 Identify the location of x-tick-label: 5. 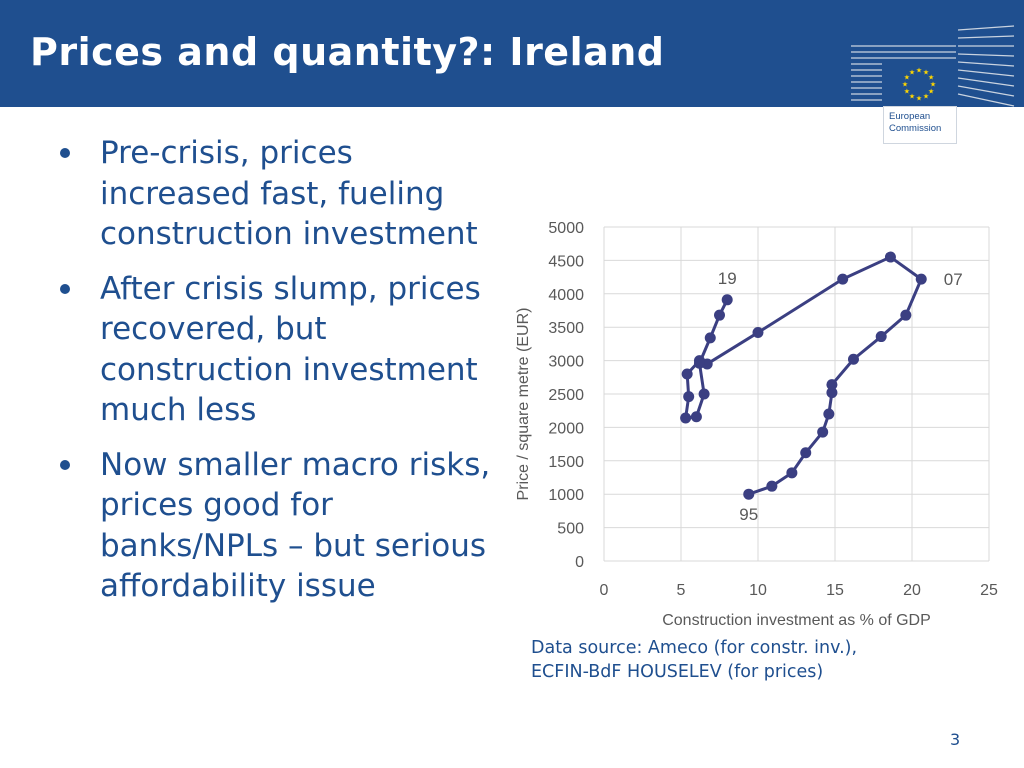
(681, 590).